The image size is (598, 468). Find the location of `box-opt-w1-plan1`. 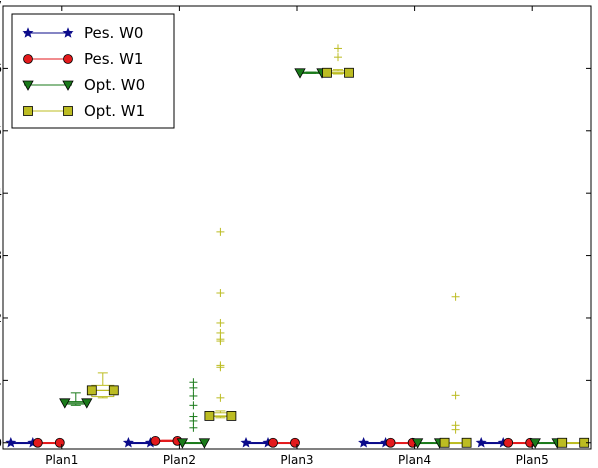

box-opt-w1-plan1 is located at coordinates (102, 385).